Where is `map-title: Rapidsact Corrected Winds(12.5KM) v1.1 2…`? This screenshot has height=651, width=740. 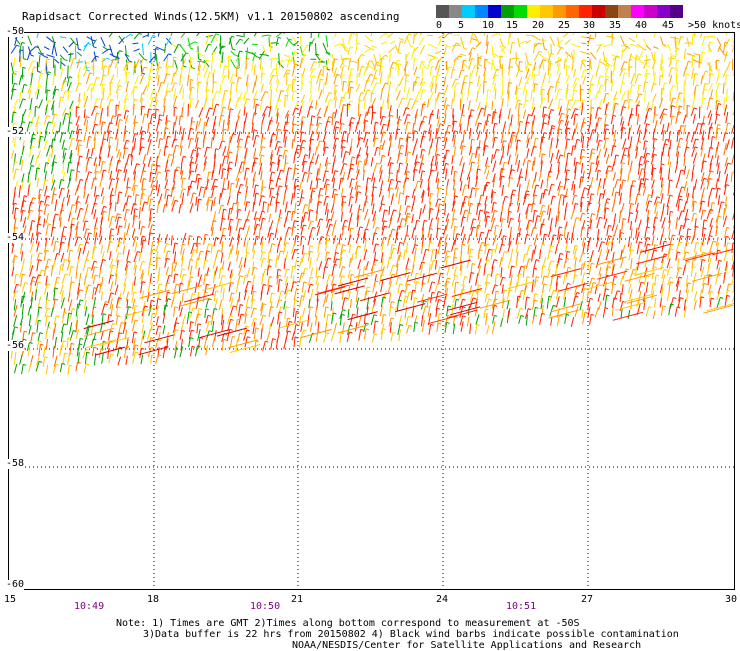 map-title: Rapidsact Corrected Winds(12.5KM) v1.1 2… is located at coordinates (211, 16).